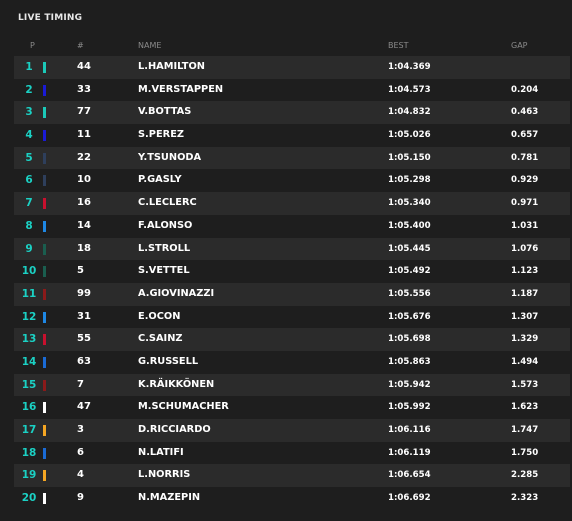  Describe the element at coordinates (84, 316) in the screenshot. I see `car-number: 31` at that location.